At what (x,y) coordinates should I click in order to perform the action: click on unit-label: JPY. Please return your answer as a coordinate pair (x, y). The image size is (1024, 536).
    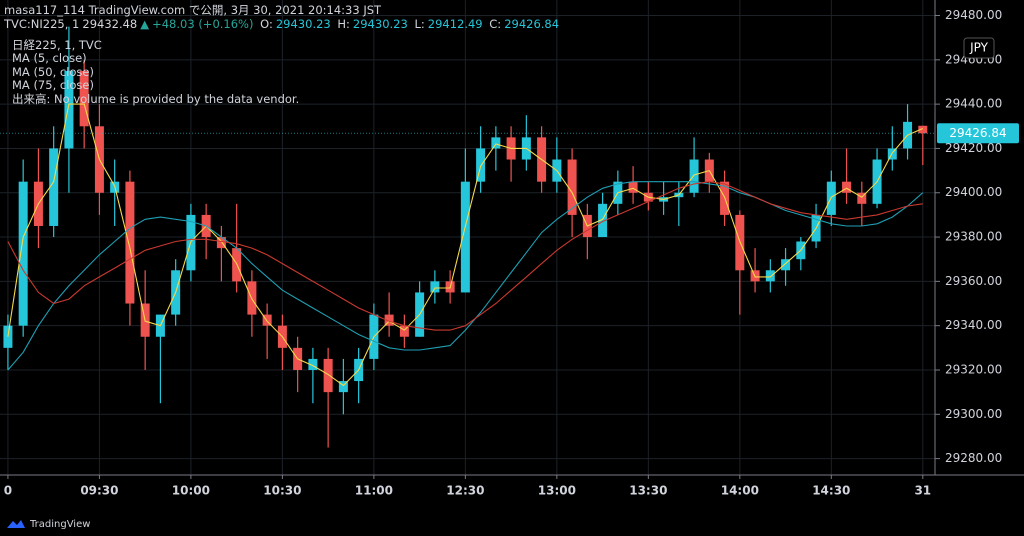
    Looking at the image, I should click on (979, 48).